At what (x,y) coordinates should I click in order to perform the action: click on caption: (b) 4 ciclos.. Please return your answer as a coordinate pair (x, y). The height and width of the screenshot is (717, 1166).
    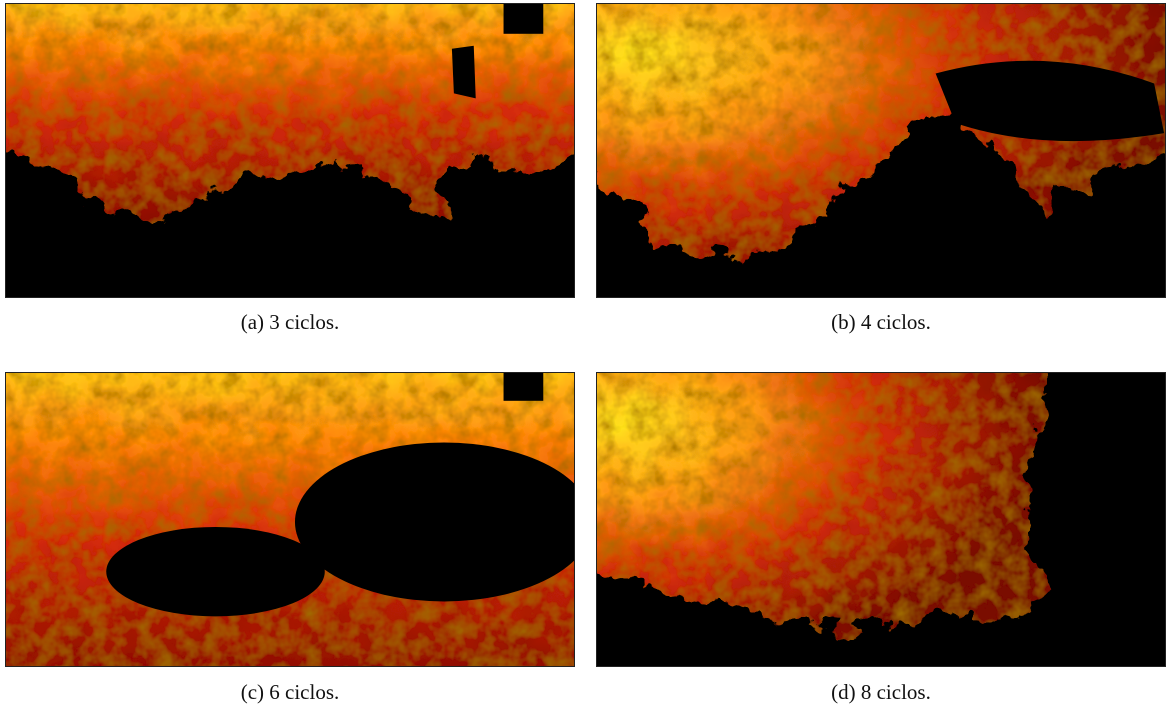
    Looking at the image, I should click on (881, 322).